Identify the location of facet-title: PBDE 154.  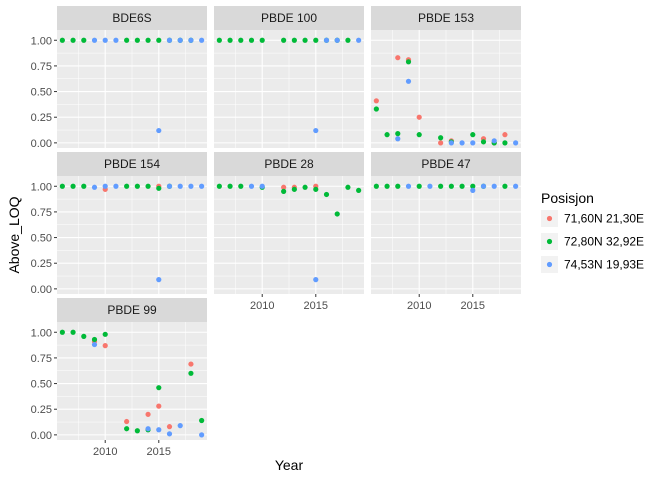
(132, 164).